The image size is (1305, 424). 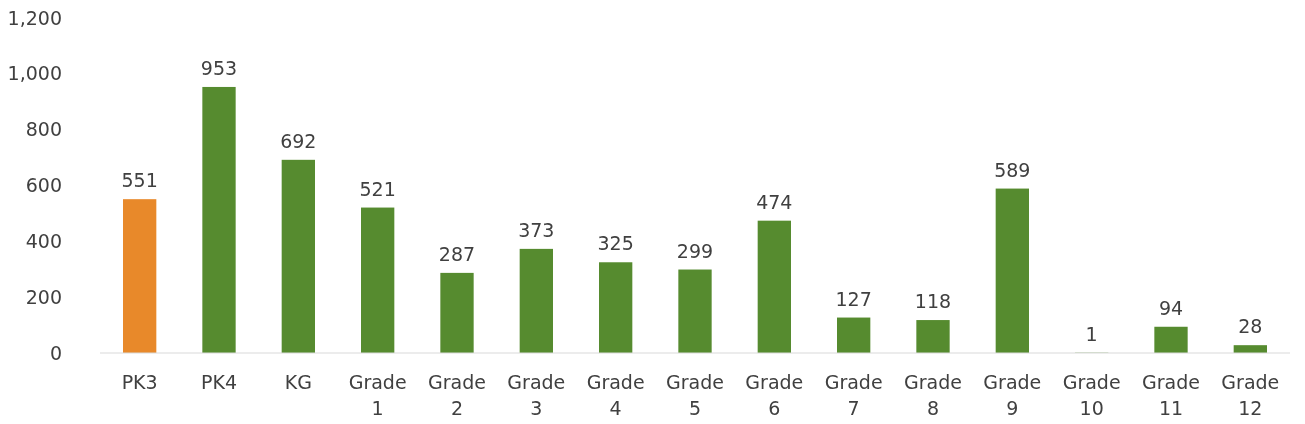 I want to click on x-tick-label: Grade 9, so click(x=1012, y=395).